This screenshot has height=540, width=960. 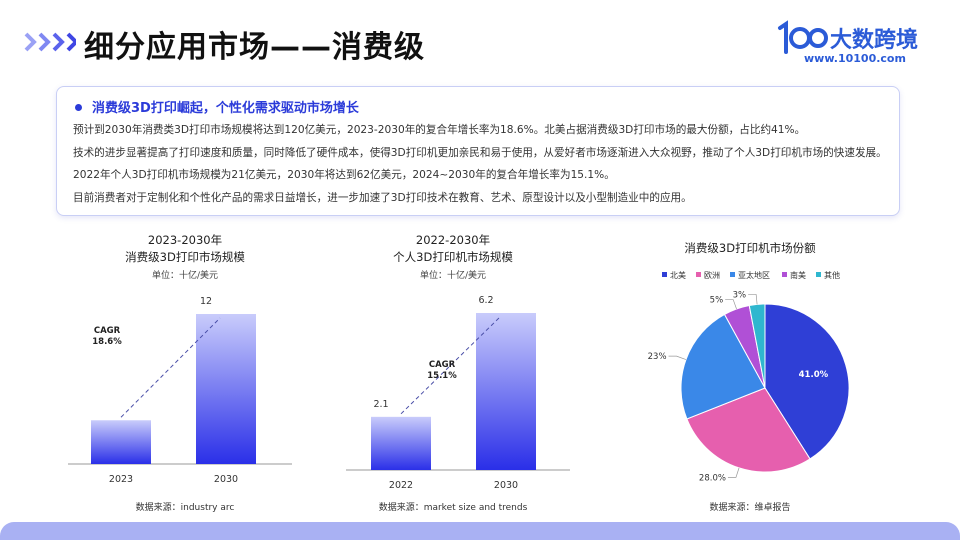 I want to click on brand-logo: 大数跨境 www.10100.com, so click(x=861, y=43).